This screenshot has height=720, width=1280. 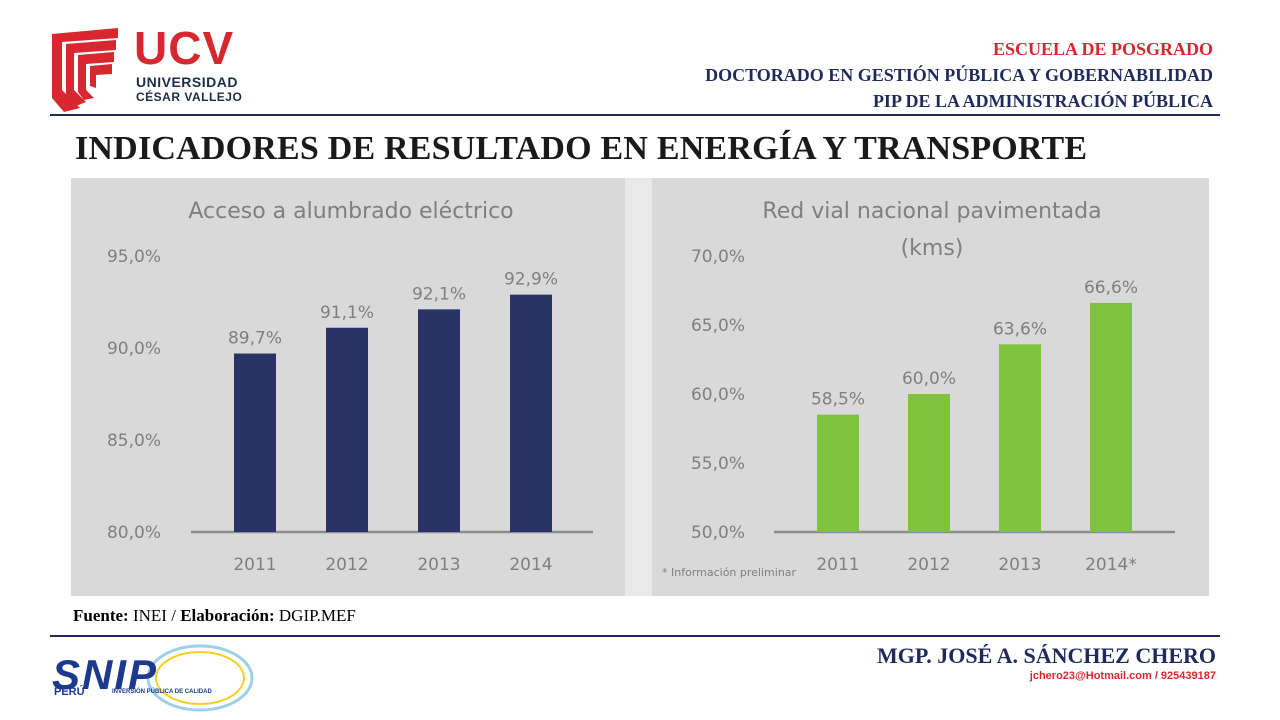 What do you see at coordinates (729, 572) in the screenshot?
I see `chart-note: * Información preliminar` at bounding box center [729, 572].